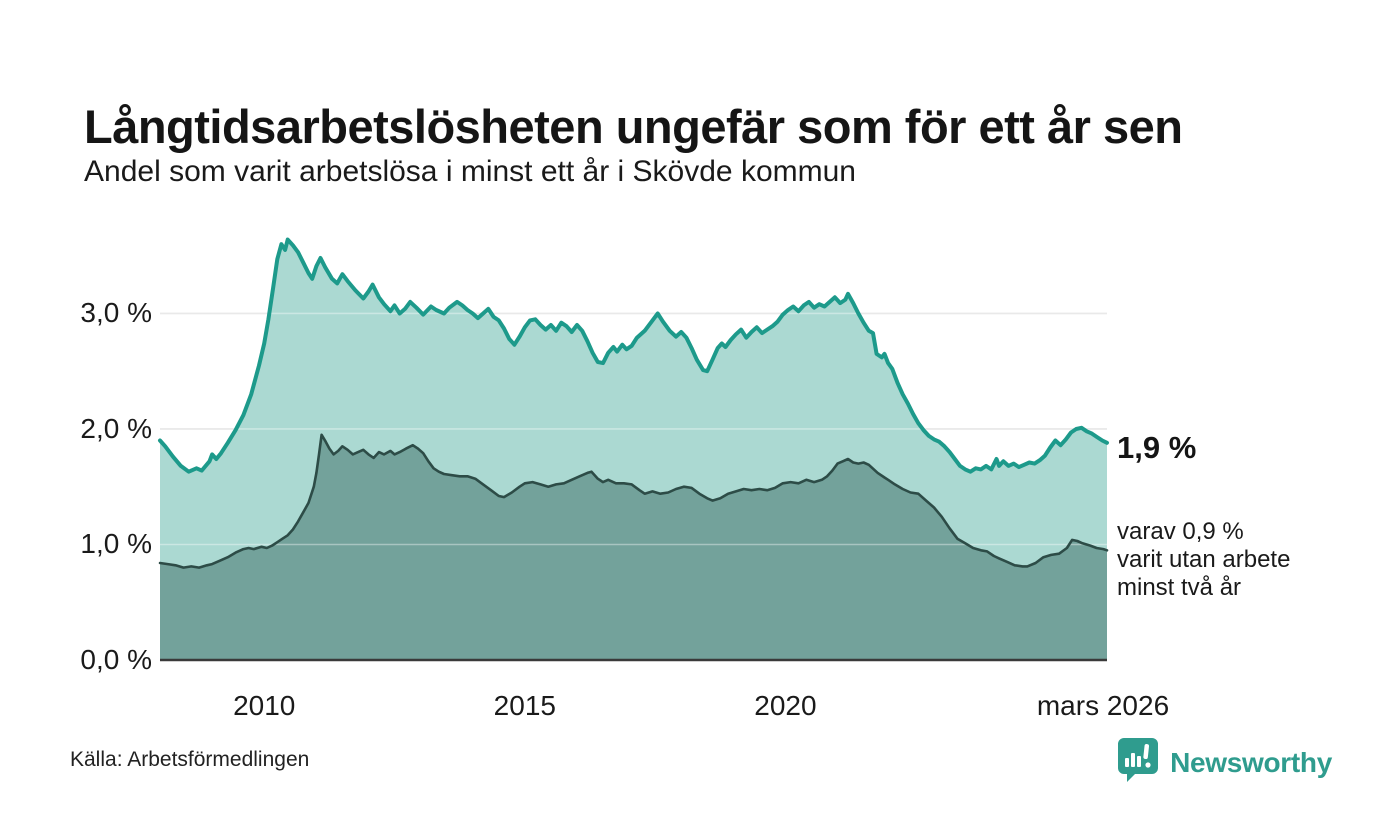 The height and width of the screenshot is (840, 1400). What do you see at coordinates (116, 428) in the screenshot?
I see `y-tick-label: 2,0 %` at bounding box center [116, 428].